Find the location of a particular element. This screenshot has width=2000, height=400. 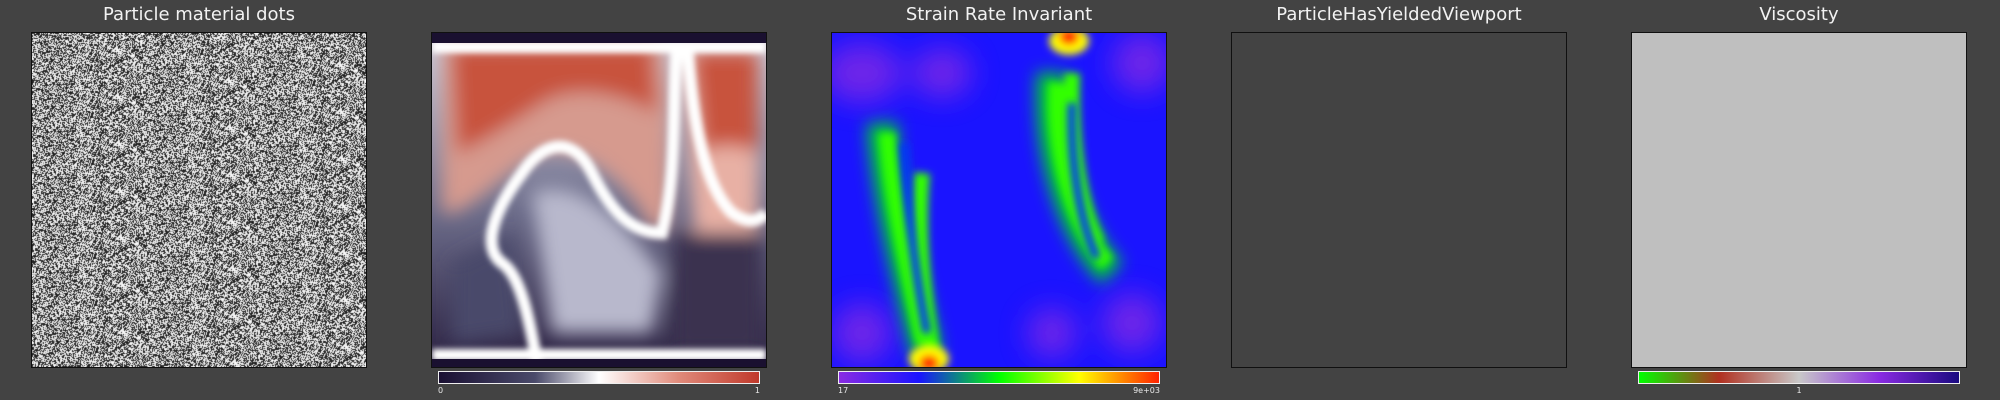

particle-dots-viewport is located at coordinates (199, 200).